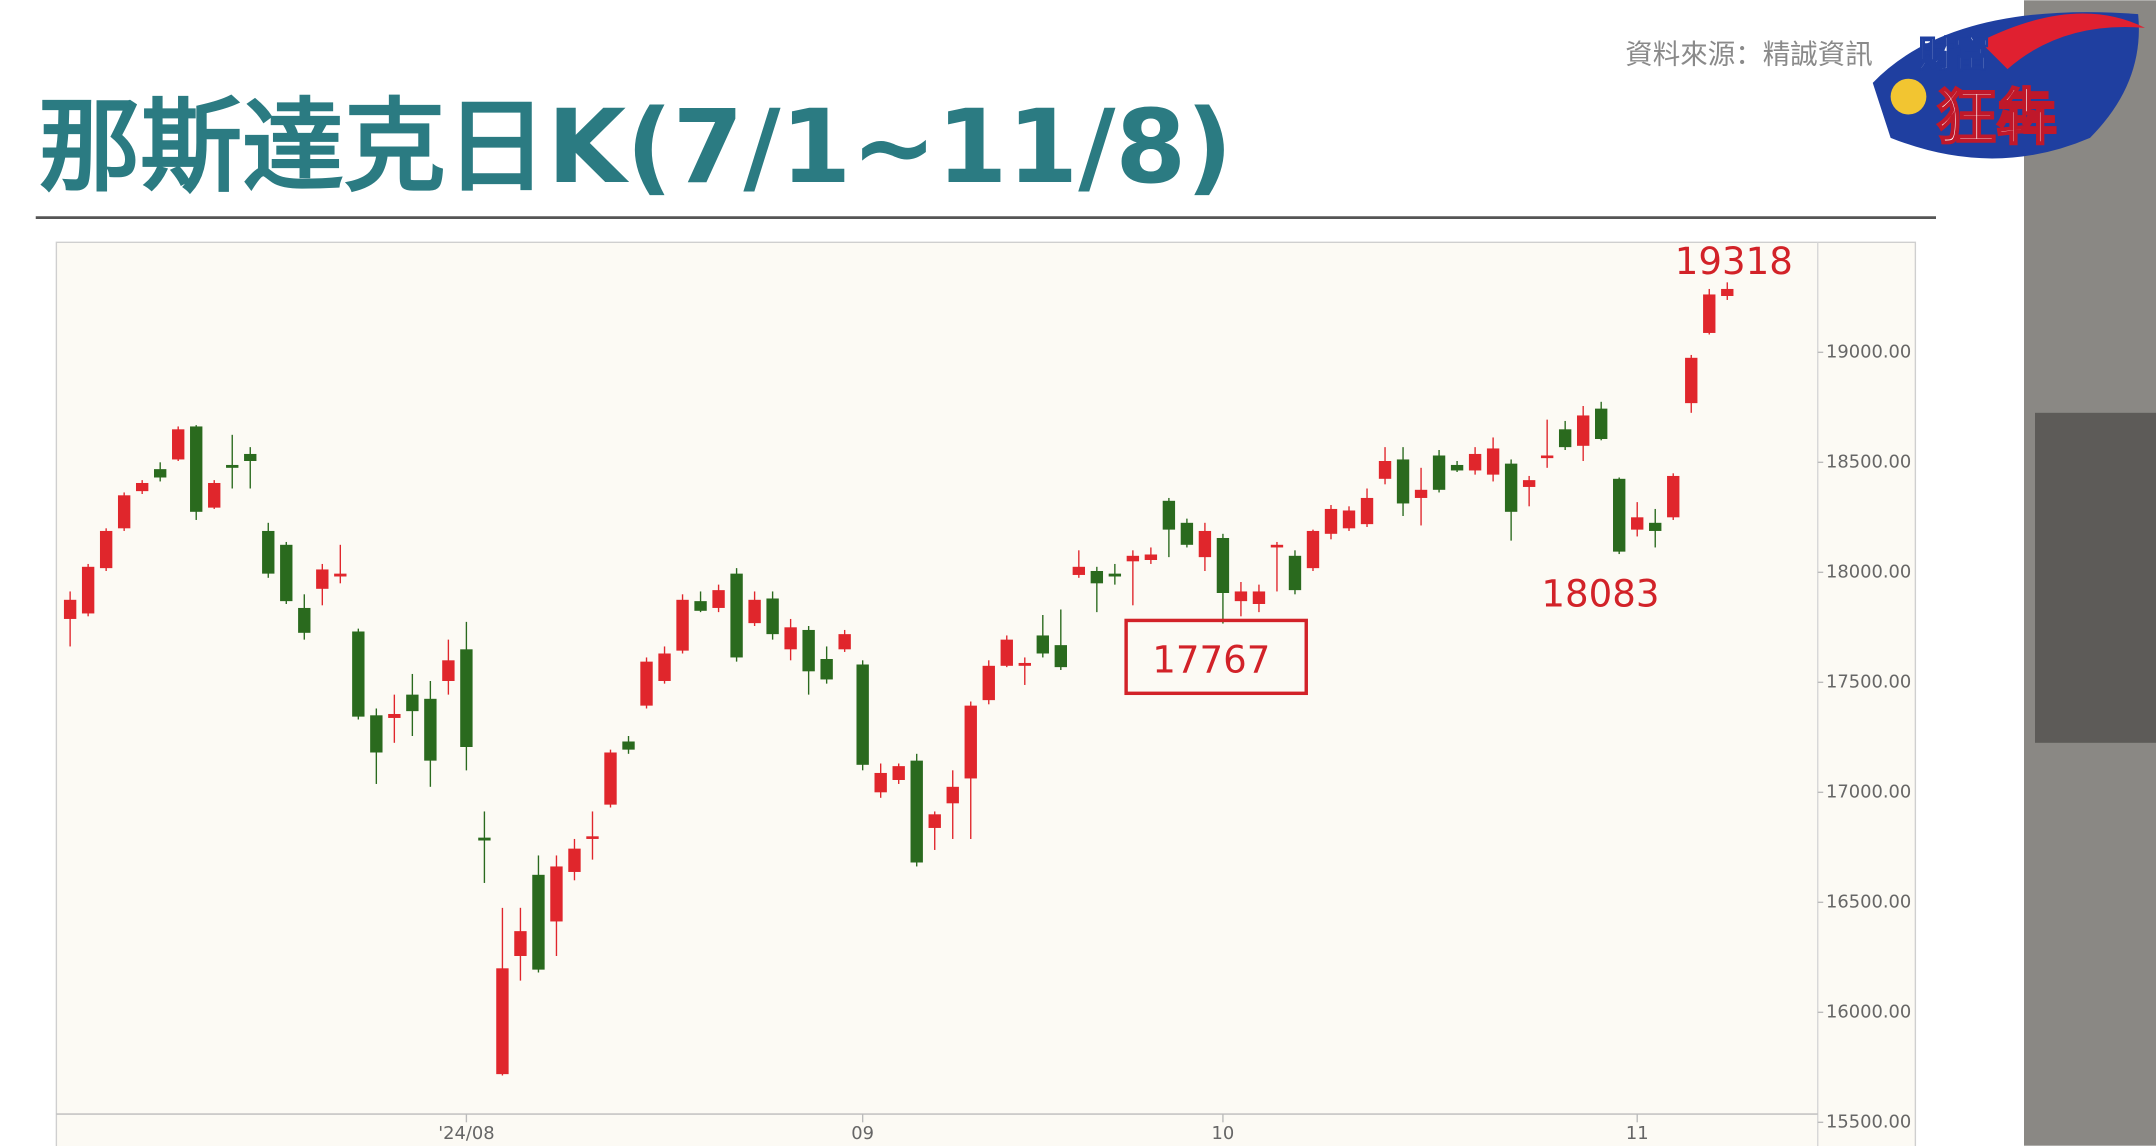 The height and width of the screenshot is (1146, 2156). I want to click on logo-shape, so click(2005, 85).